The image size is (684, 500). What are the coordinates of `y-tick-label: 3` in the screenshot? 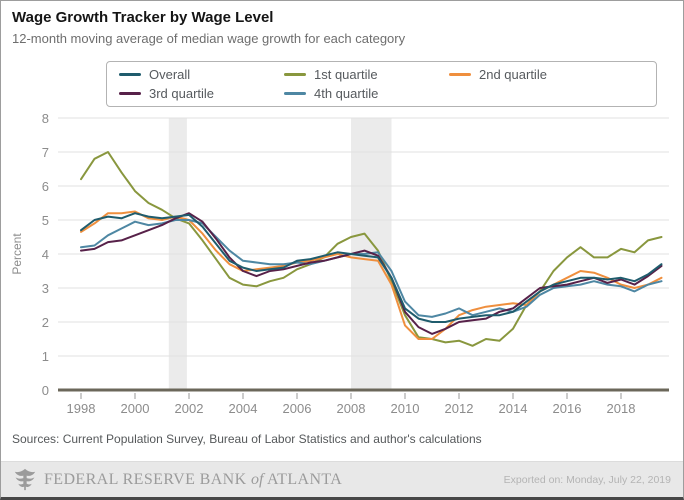 It's located at (45, 288).